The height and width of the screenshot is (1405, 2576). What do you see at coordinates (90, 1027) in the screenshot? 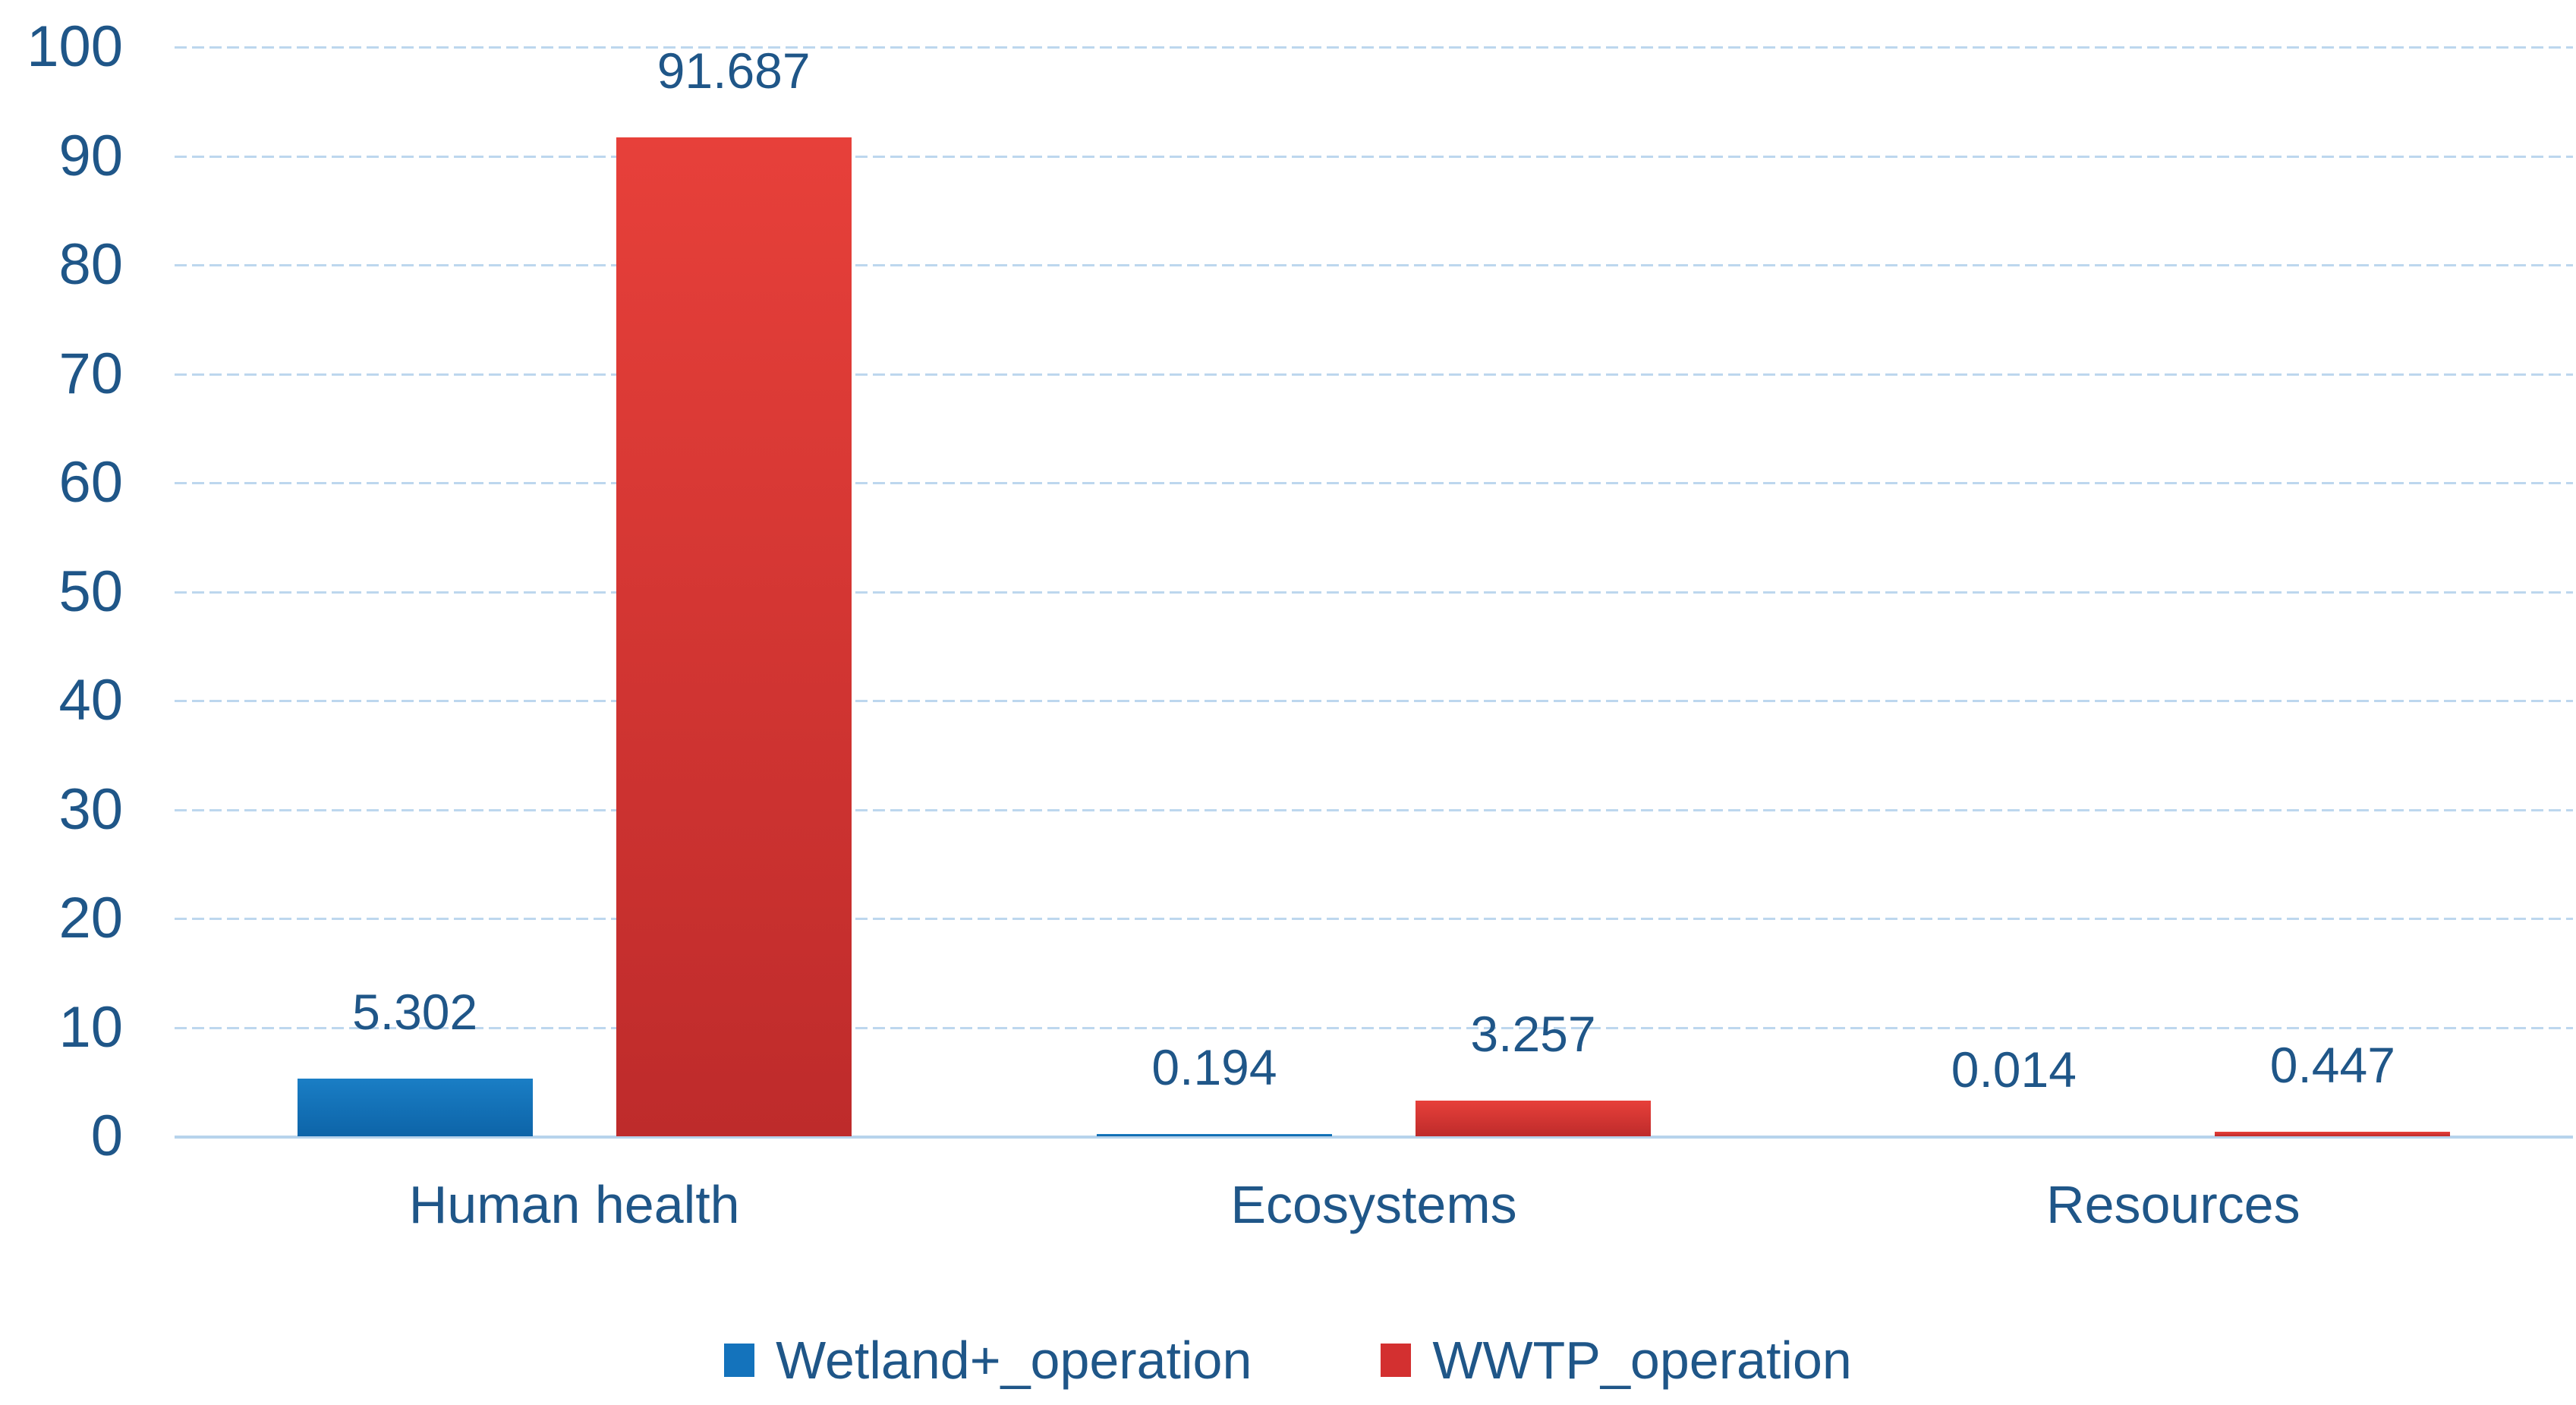
I see `y-tick-label: 10` at bounding box center [90, 1027].